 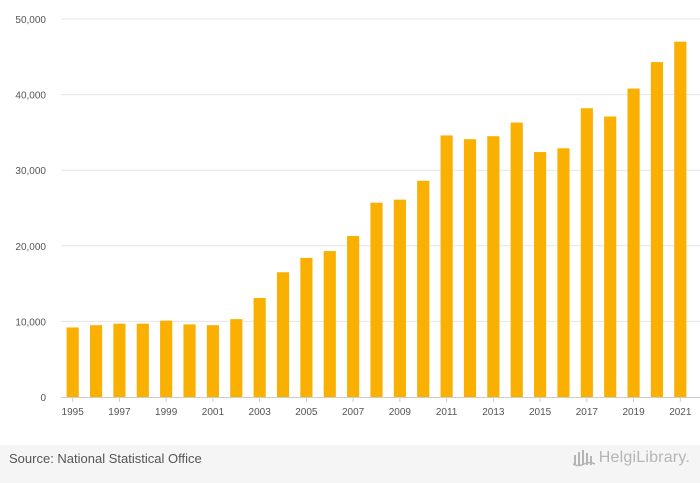 What do you see at coordinates (259, 347) in the screenshot?
I see `bar-2003` at bounding box center [259, 347].